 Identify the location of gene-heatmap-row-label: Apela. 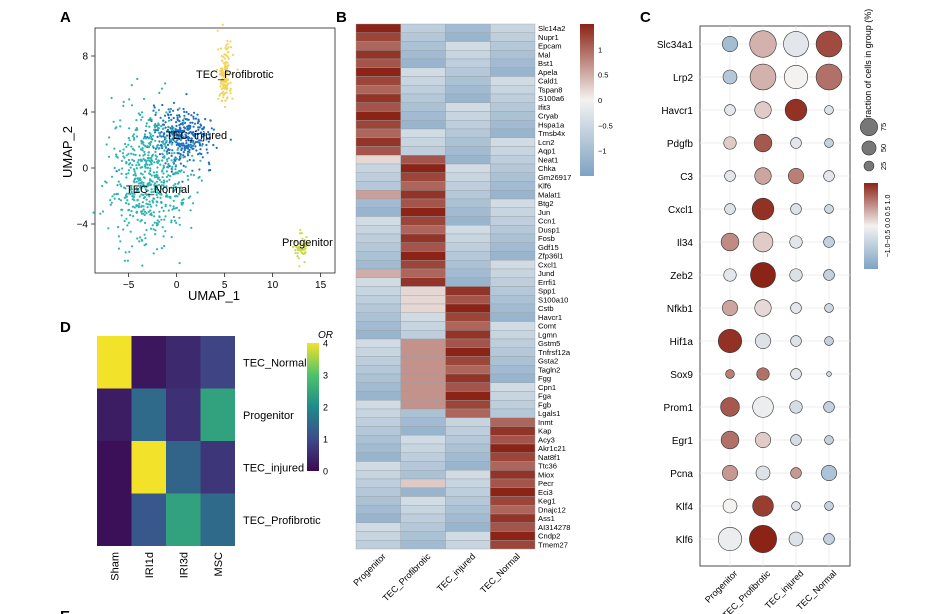
(548, 72).